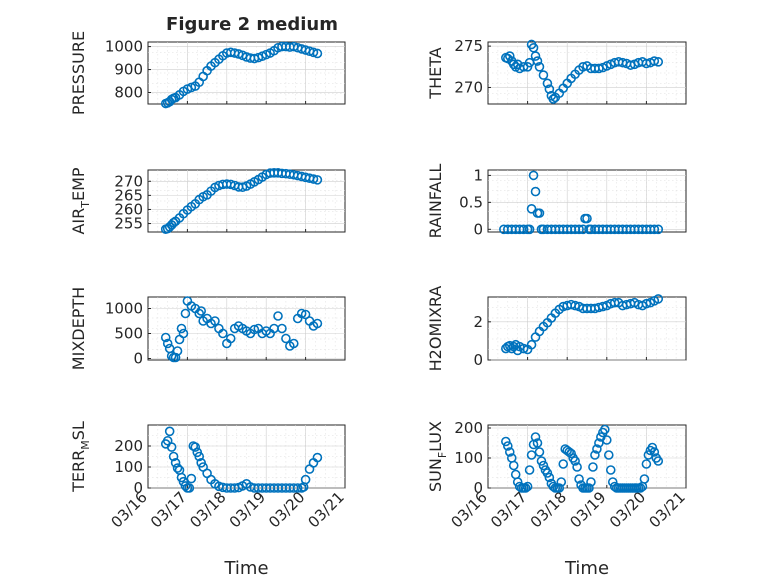 This screenshot has height=583, width=778. I want to click on y-axis-label: MIXDEPTH, so click(78, 328).